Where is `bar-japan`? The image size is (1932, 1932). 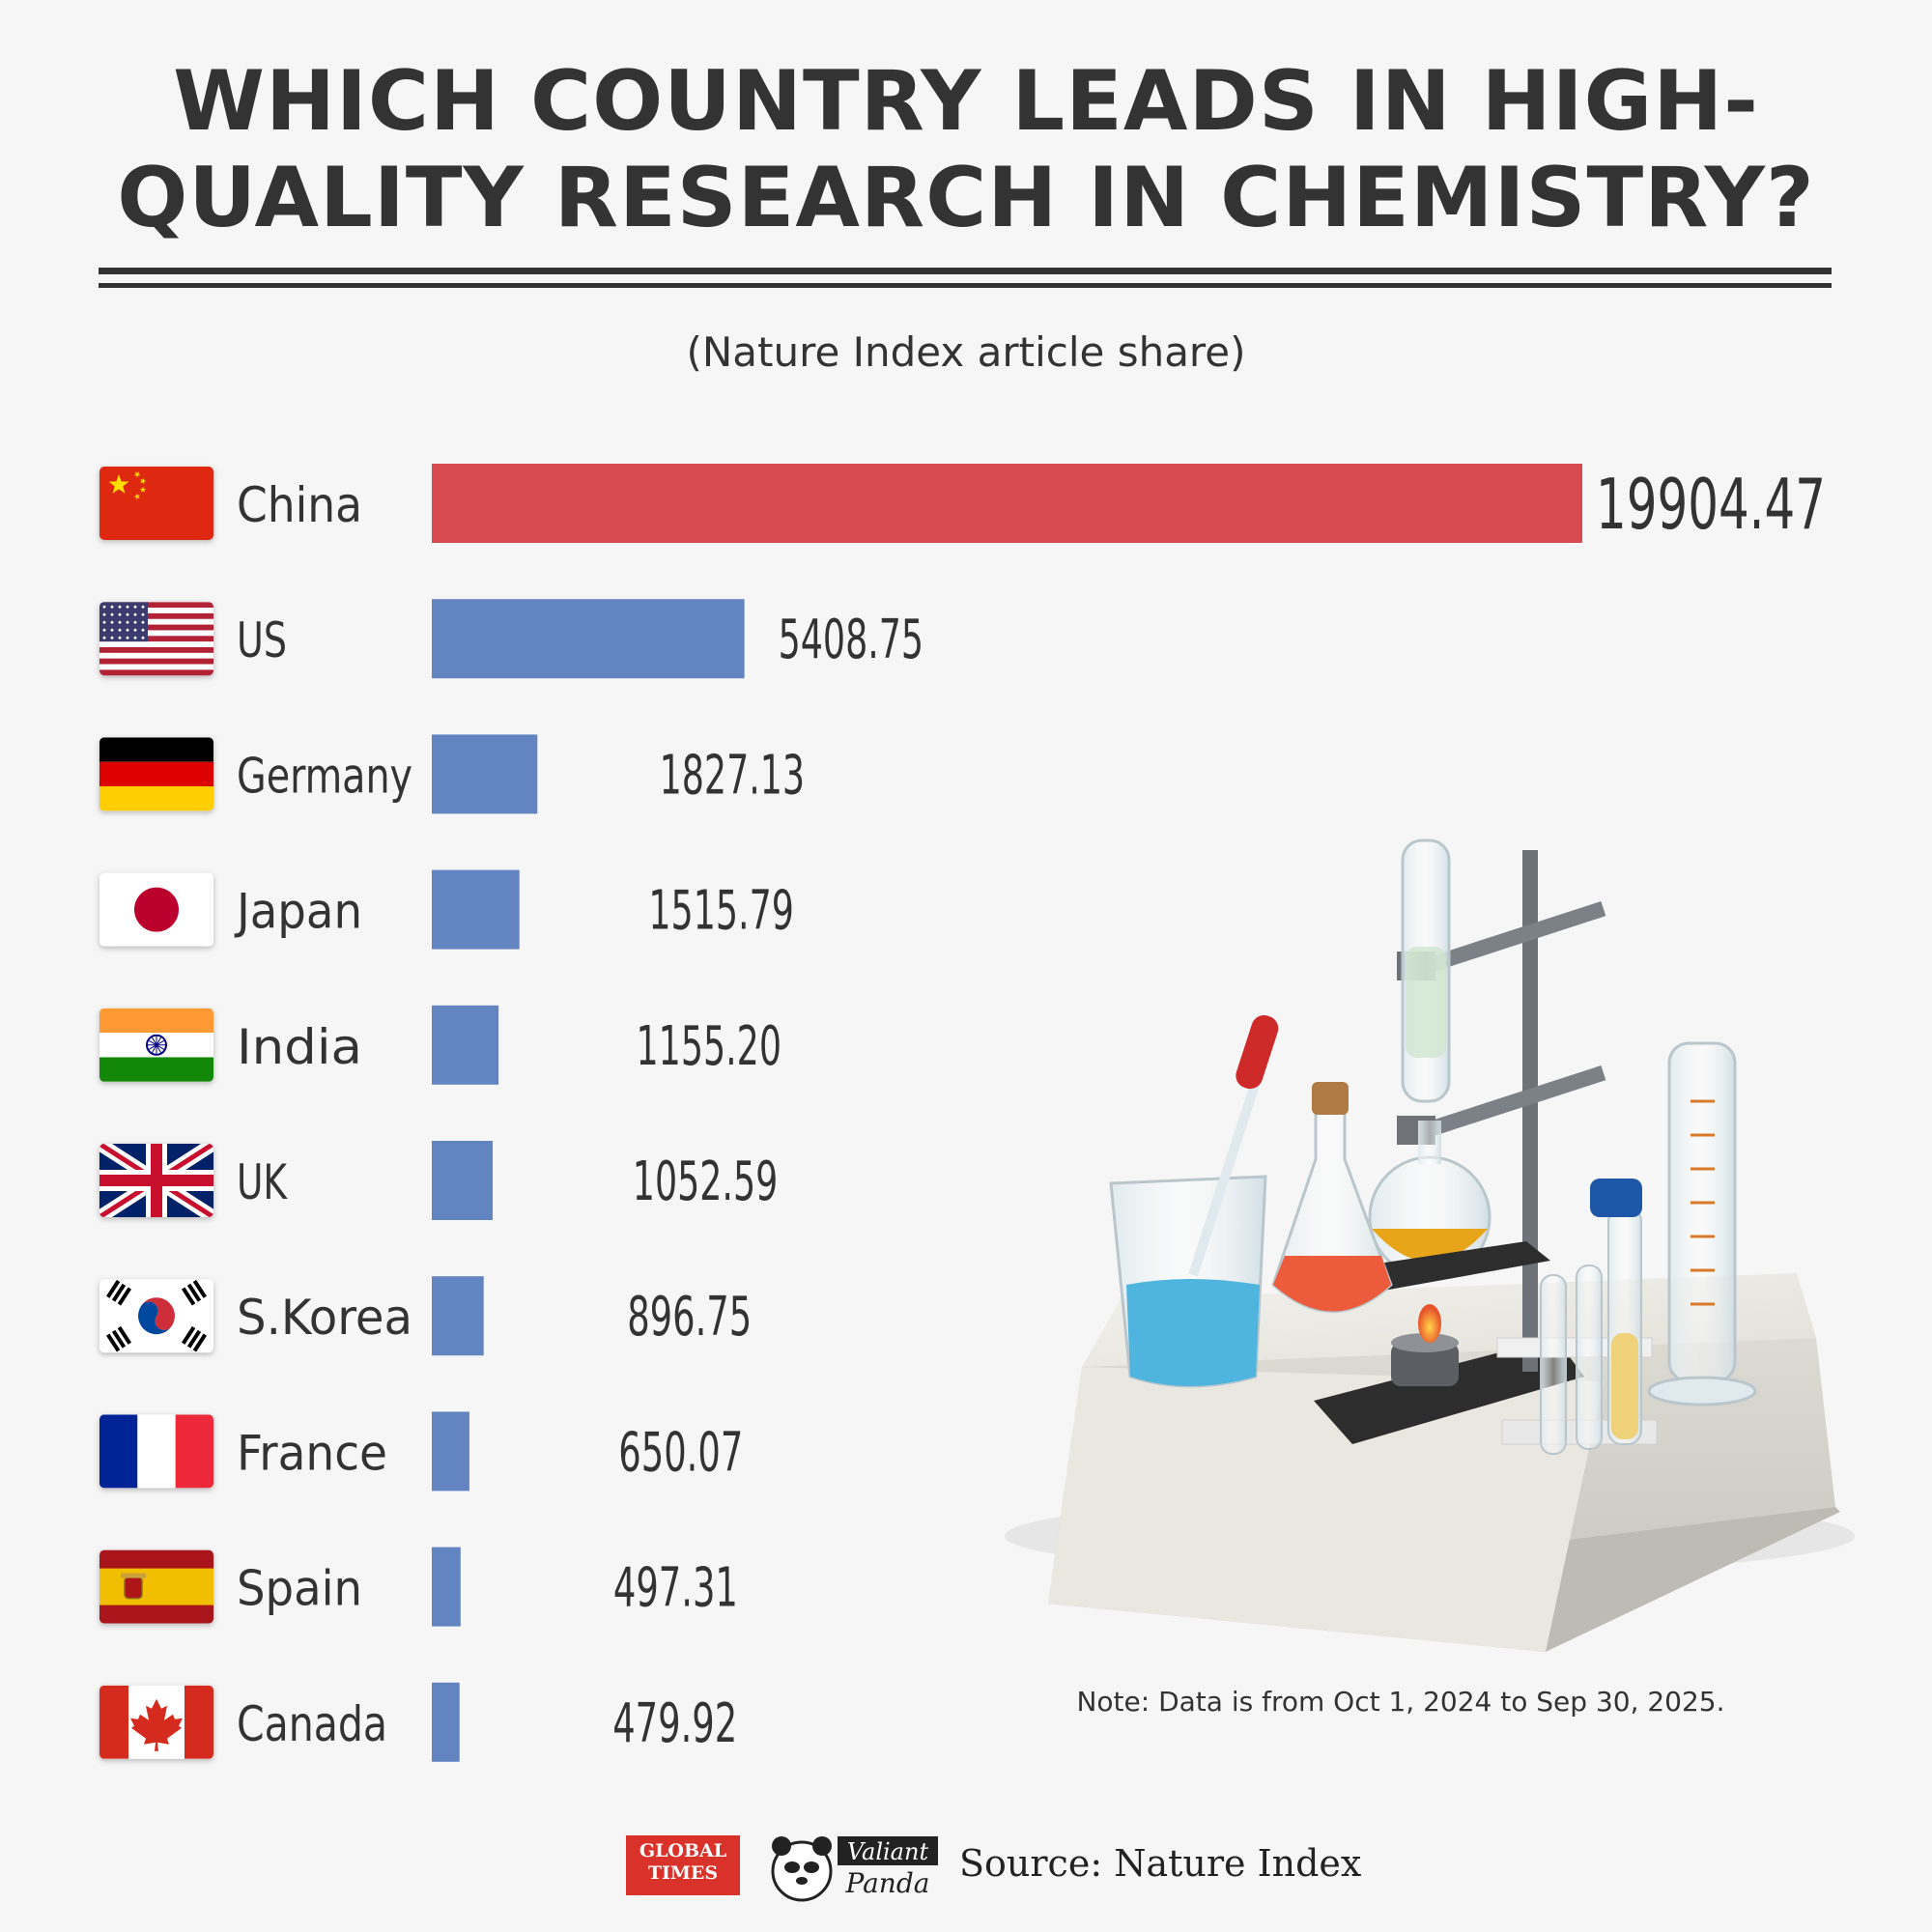 bar-japan is located at coordinates (476, 909).